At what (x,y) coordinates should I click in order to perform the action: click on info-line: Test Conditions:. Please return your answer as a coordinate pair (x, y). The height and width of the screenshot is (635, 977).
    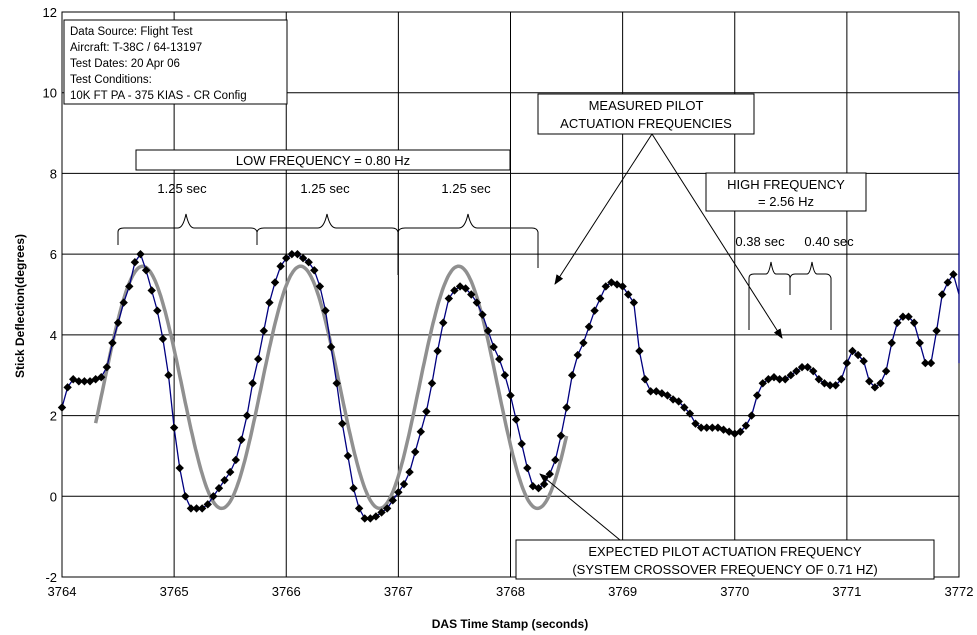
    Looking at the image, I should click on (111, 80).